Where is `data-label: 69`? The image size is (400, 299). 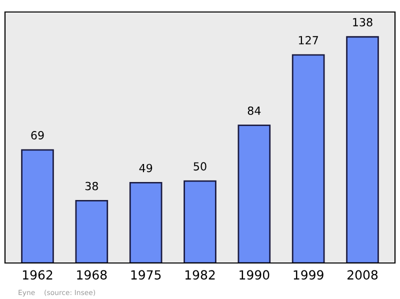 data-label: 69 is located at coordinates (37, 135).